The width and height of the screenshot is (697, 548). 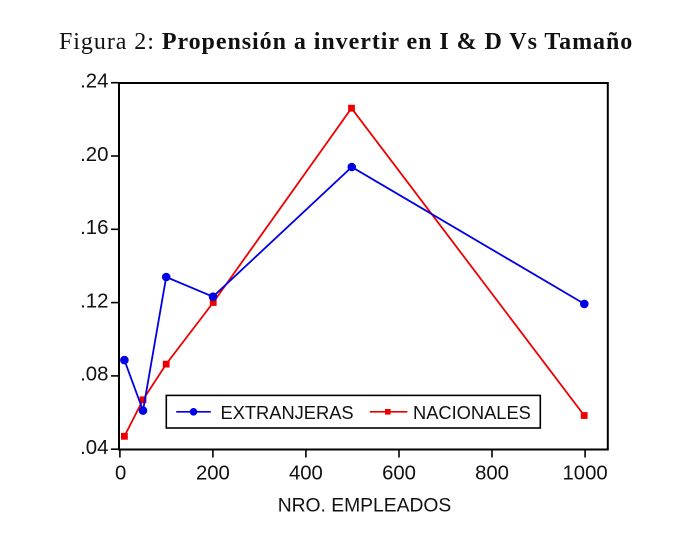 What do you see at coordinates (94, 155) in the screenshot?
I see `svg-text: .20` at bounding box center [94, 155].